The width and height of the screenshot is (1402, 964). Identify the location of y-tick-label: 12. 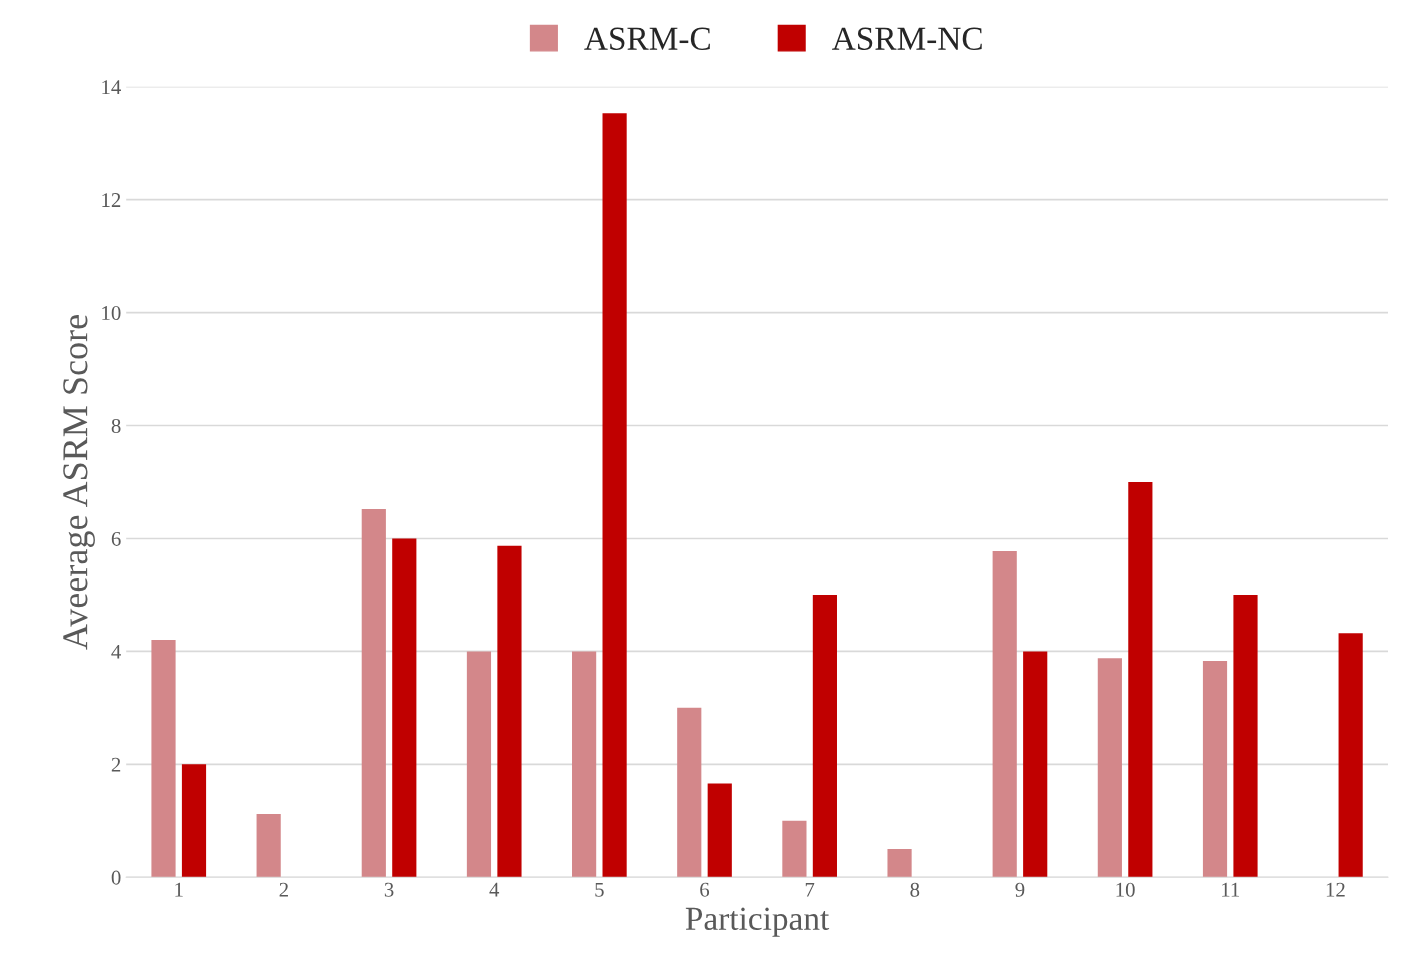
(111, 200).